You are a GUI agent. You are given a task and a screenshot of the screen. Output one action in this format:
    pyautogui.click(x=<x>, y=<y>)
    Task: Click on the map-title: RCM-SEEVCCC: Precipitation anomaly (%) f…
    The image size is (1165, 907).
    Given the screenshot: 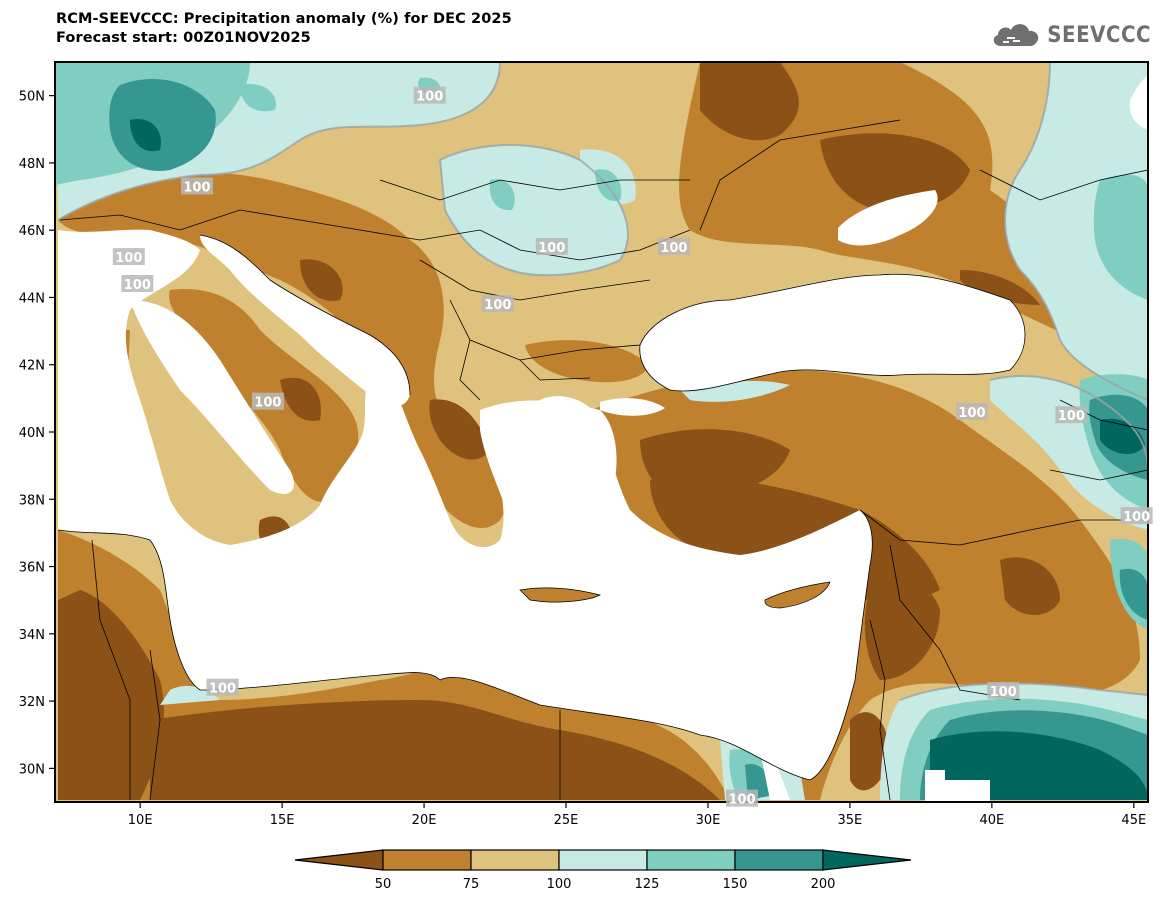 What is the action you would take?
    pyautogui.click(x=284, y=29)
    